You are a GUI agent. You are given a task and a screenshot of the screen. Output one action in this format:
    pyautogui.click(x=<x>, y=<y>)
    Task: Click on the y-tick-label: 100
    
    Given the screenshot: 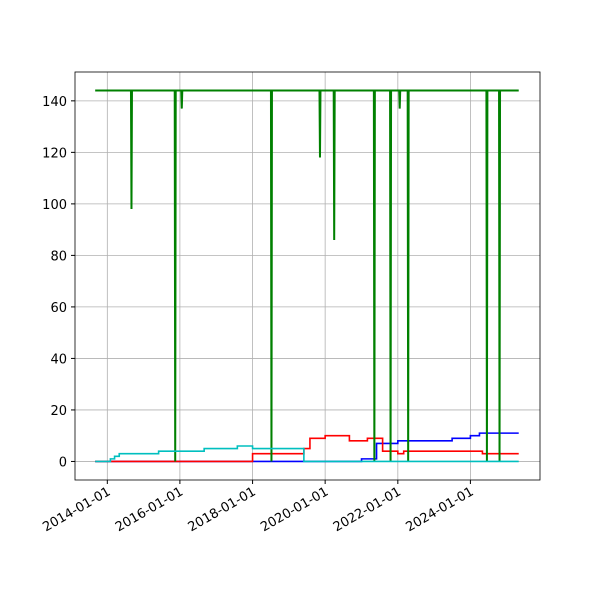 What is the action you would take?
    pyautogui.click(x=54, y=205)
    